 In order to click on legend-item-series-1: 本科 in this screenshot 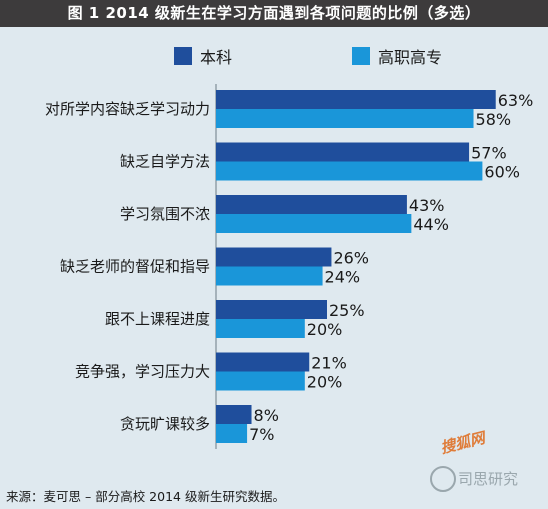, I will do `click(203, 56)`.